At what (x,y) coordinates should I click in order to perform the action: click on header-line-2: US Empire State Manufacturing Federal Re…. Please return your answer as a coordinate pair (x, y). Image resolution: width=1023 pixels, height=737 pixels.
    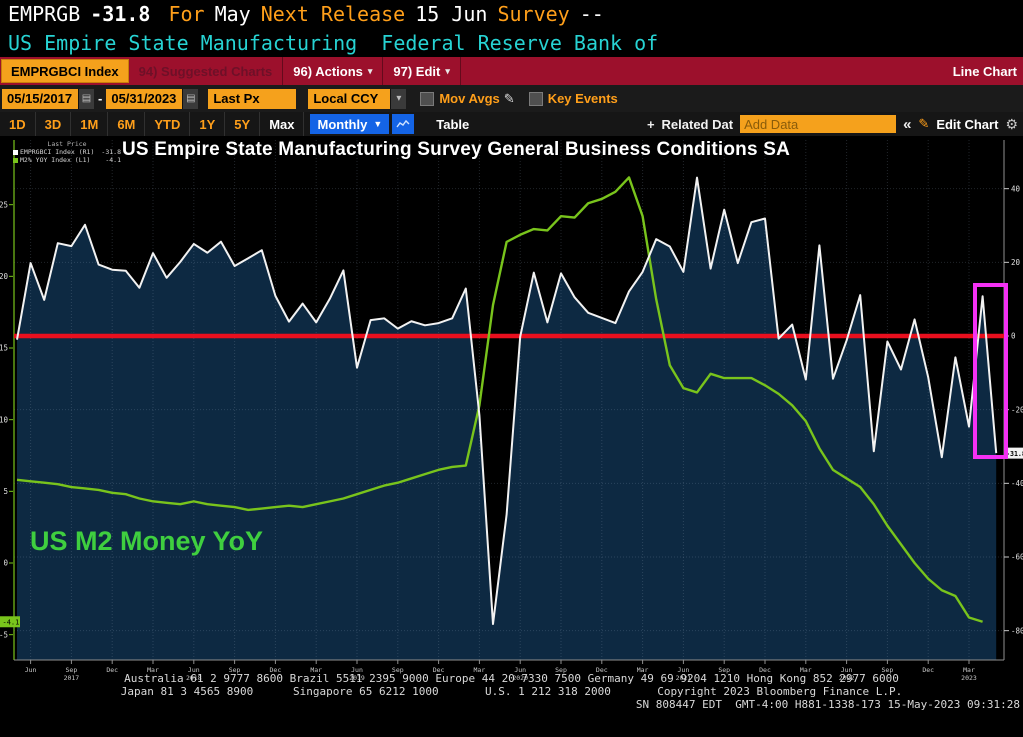
    Looking at the image, I should click on (511, 42).